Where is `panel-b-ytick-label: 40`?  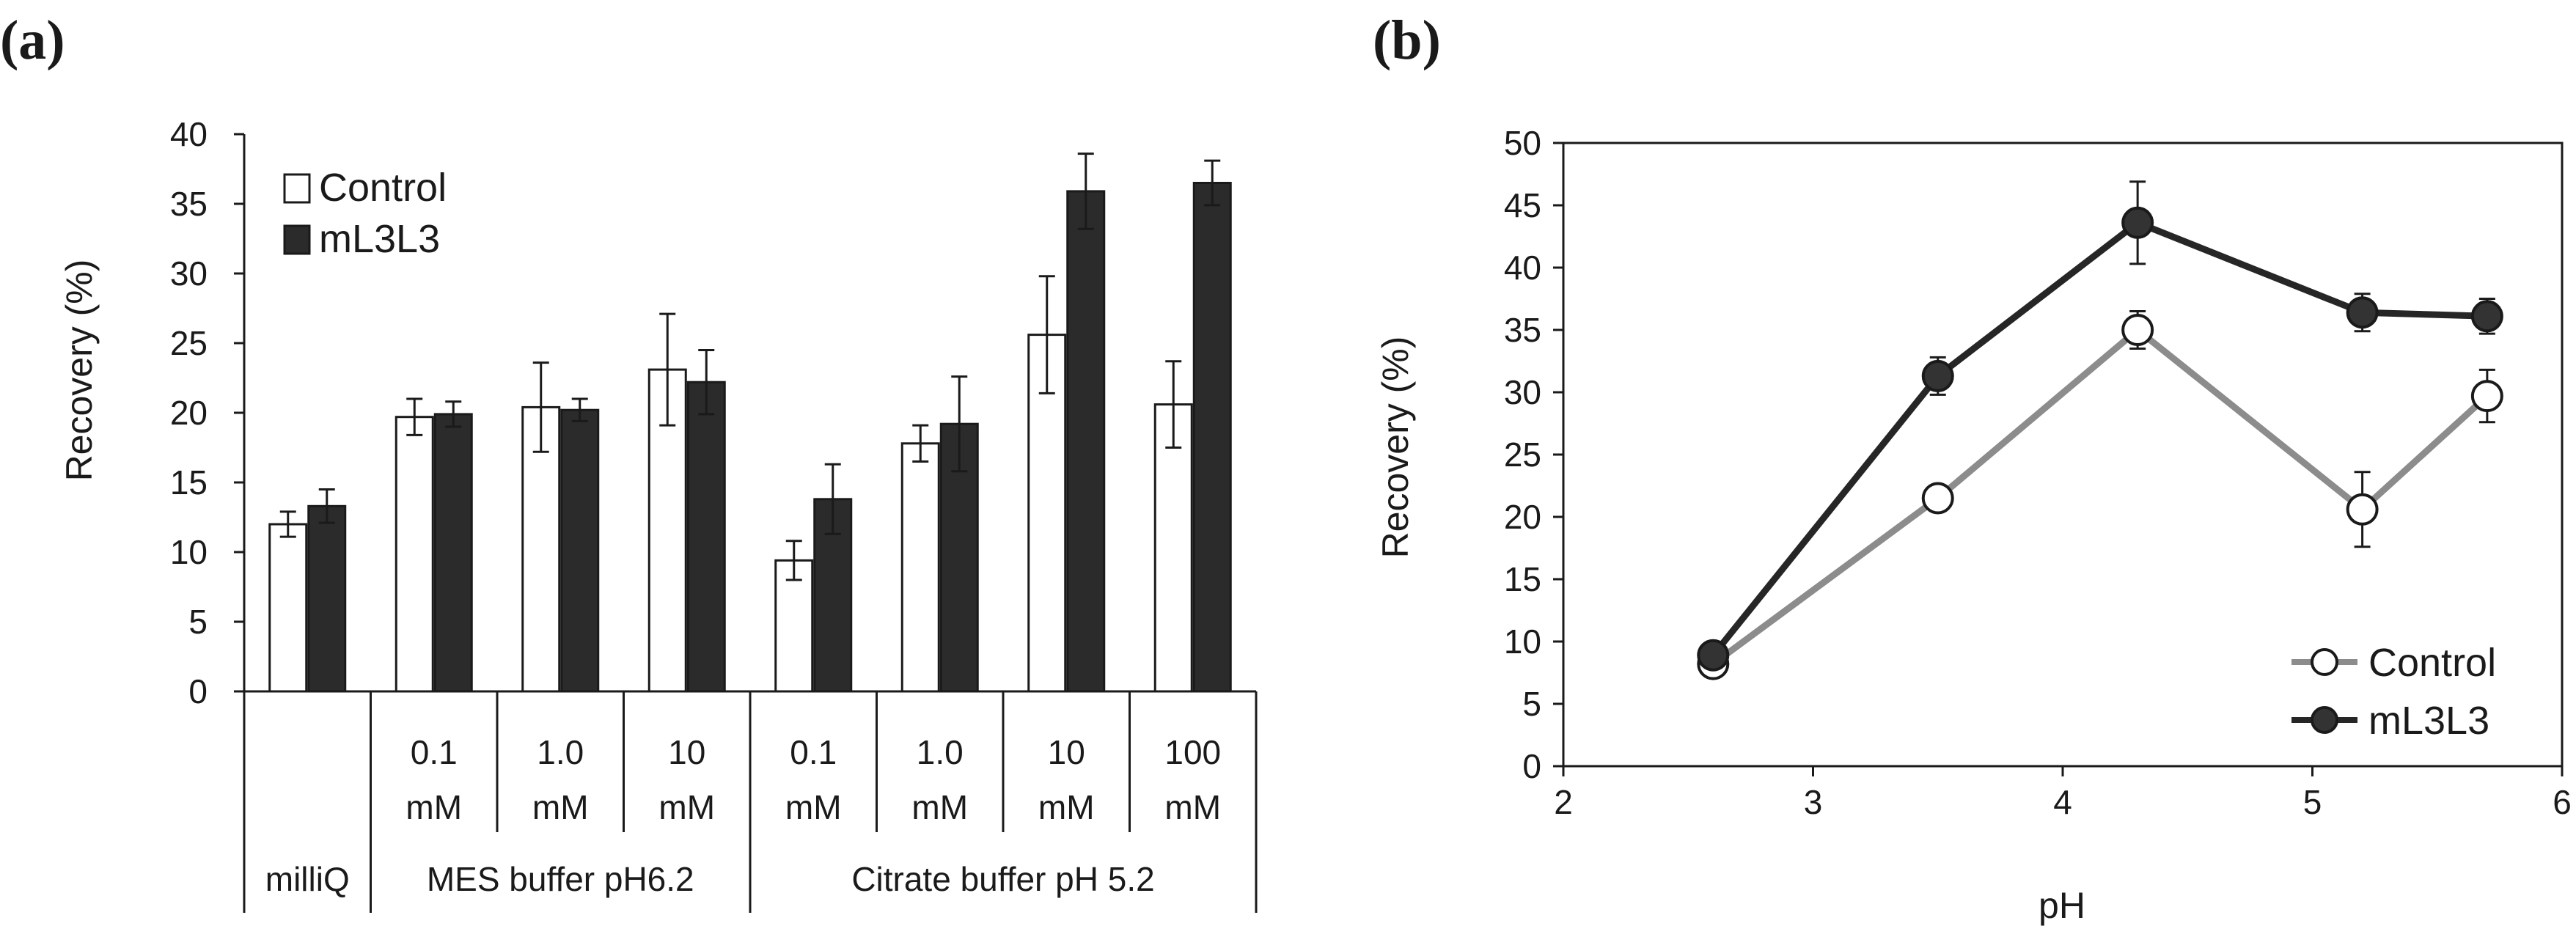
panel-b-ytick-label: 40 is located at coordinates (1522, 268).